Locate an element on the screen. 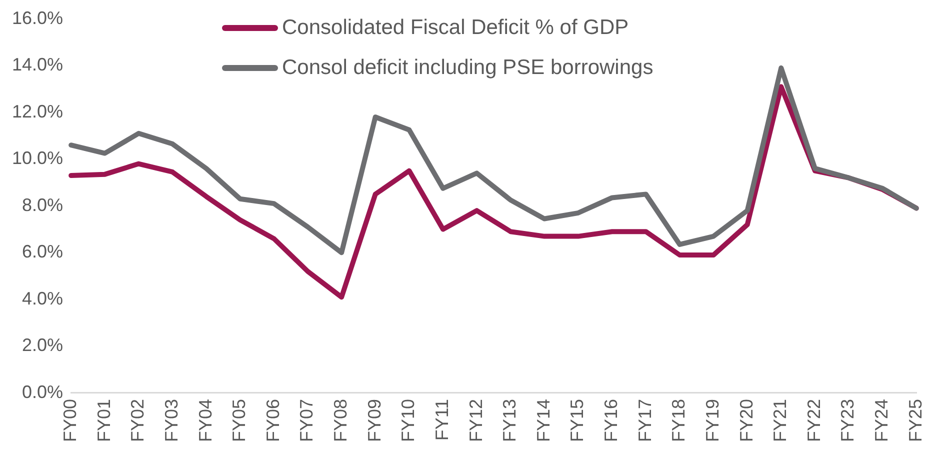  y-tick-label: 10.0% is located at coordinates (38, 158).